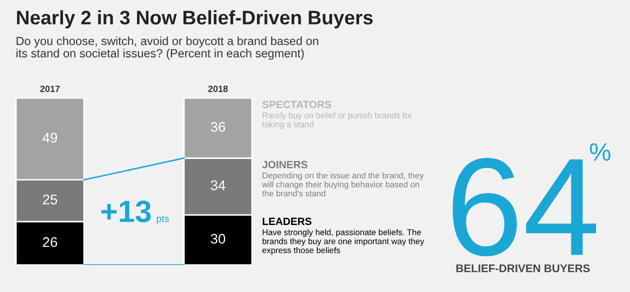 The height and width of the screenshot is (292, 630). Describe the element at coordinates (337, 120) in the screenshot. I see `annotation: Rarely buy on belief or punish brands for taking a stand` at that location.